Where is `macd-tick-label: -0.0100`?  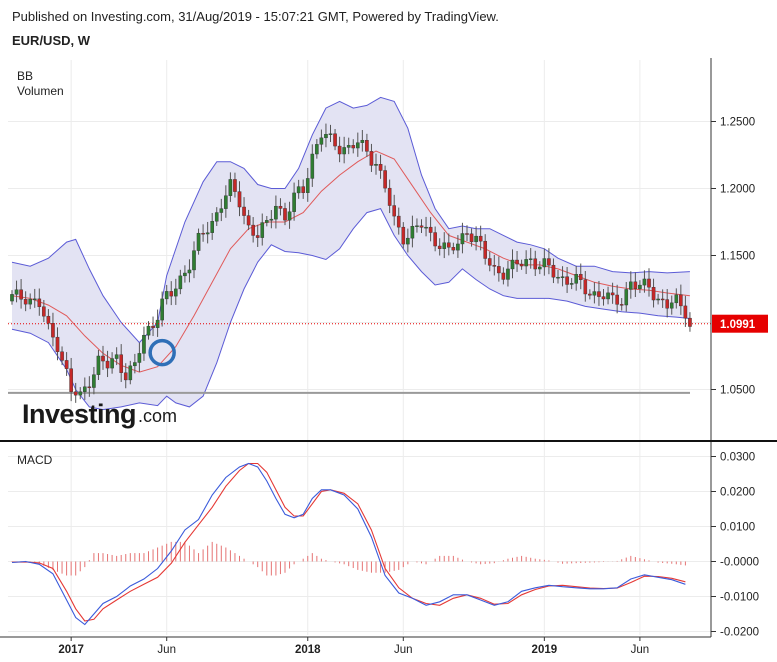 macd-tick-label: -0.0100 is located at coordinates (739, 598).